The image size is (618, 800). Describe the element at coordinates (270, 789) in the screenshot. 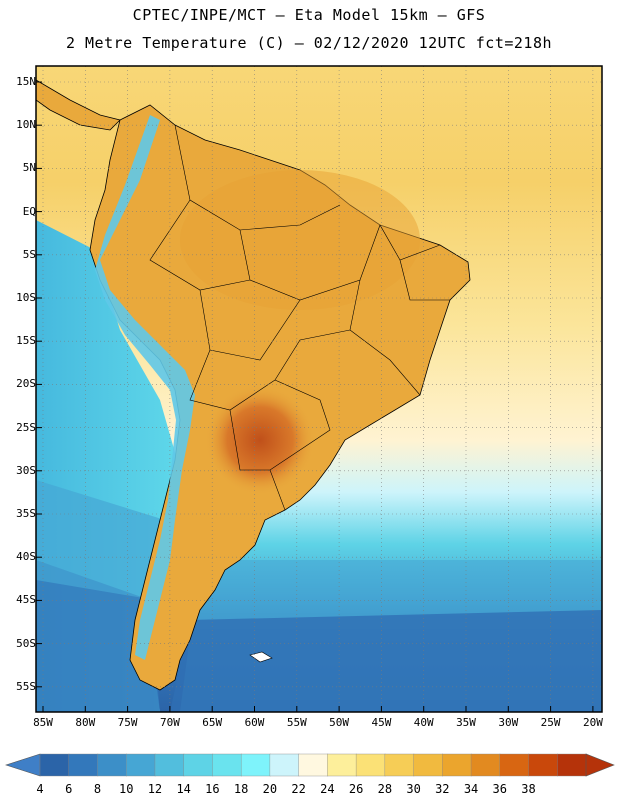

I see `colorbar-label: 20` at that location.